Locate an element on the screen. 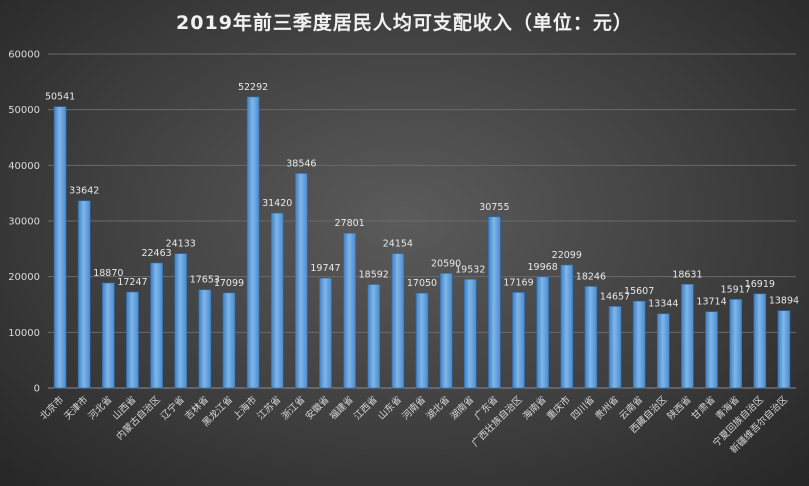  x-tick-label: 上海市 is located at coordinates (245, 407).